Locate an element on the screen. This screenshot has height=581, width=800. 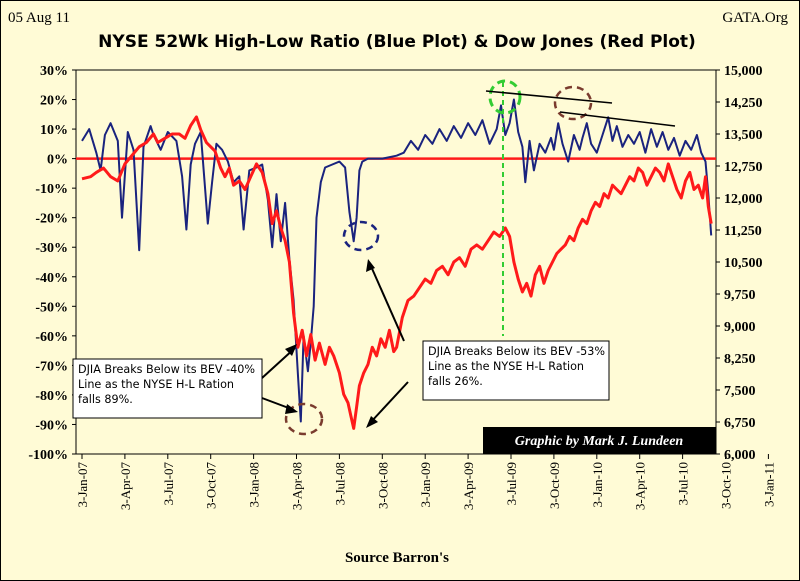
x-axis-title: Source Barron's is located at coordinates (397, 558).